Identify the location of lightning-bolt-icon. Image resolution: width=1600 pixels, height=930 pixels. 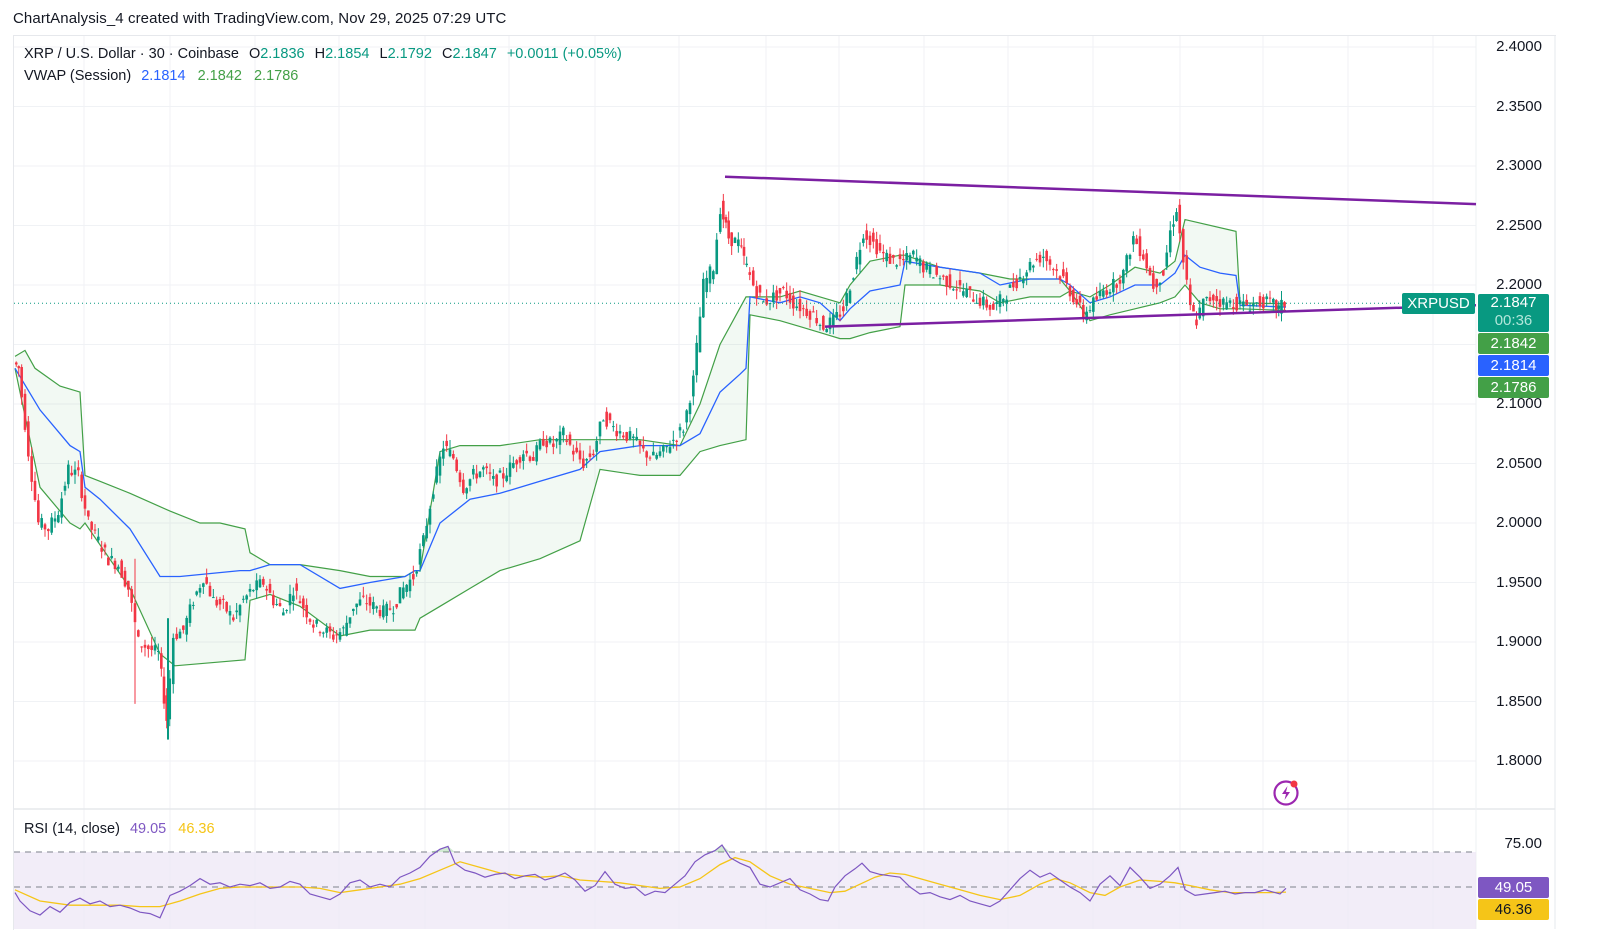
(1286, 793).